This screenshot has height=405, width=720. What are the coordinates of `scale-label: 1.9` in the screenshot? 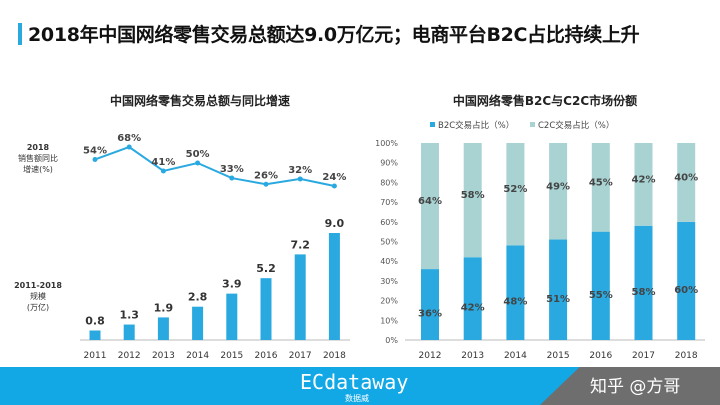 It's located at (164, 307).